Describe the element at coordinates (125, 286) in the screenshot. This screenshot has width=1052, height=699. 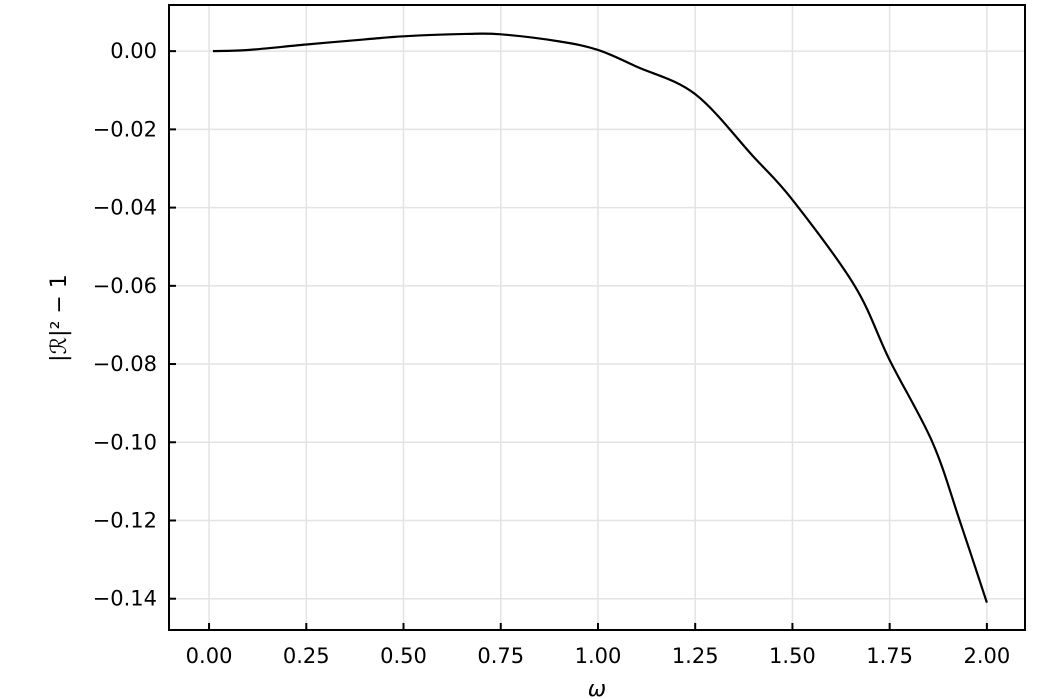
I see `y-tick-label: −0.06` at that location.